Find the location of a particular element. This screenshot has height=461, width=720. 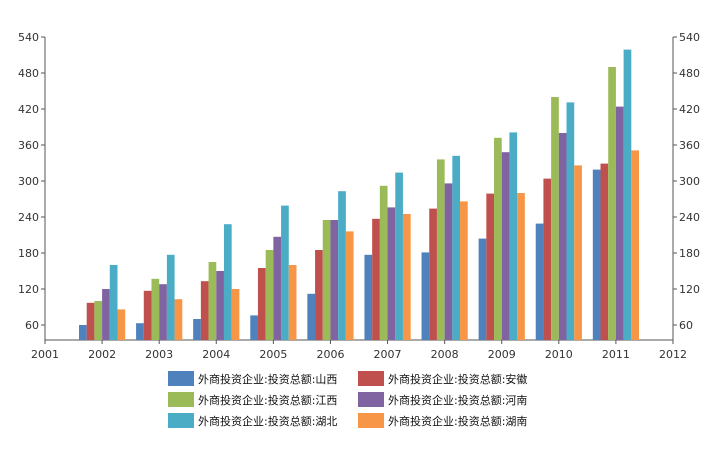

y-tick-label-right: 180 is located at coordinates (689, 253).